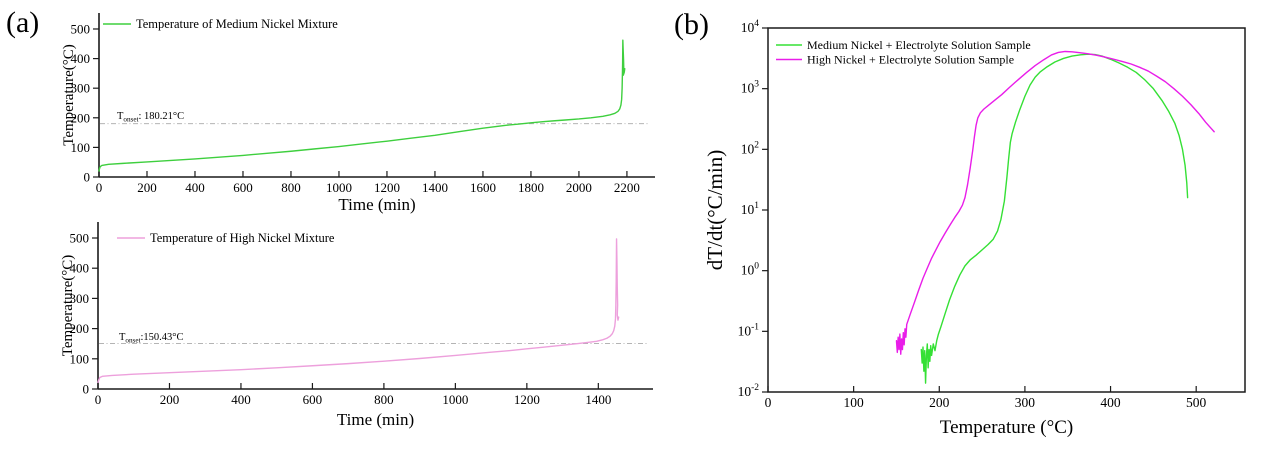  Describe the element at coordinates (750, 148) in the screenshot. I see `y-tick-label: 10²` at that location.